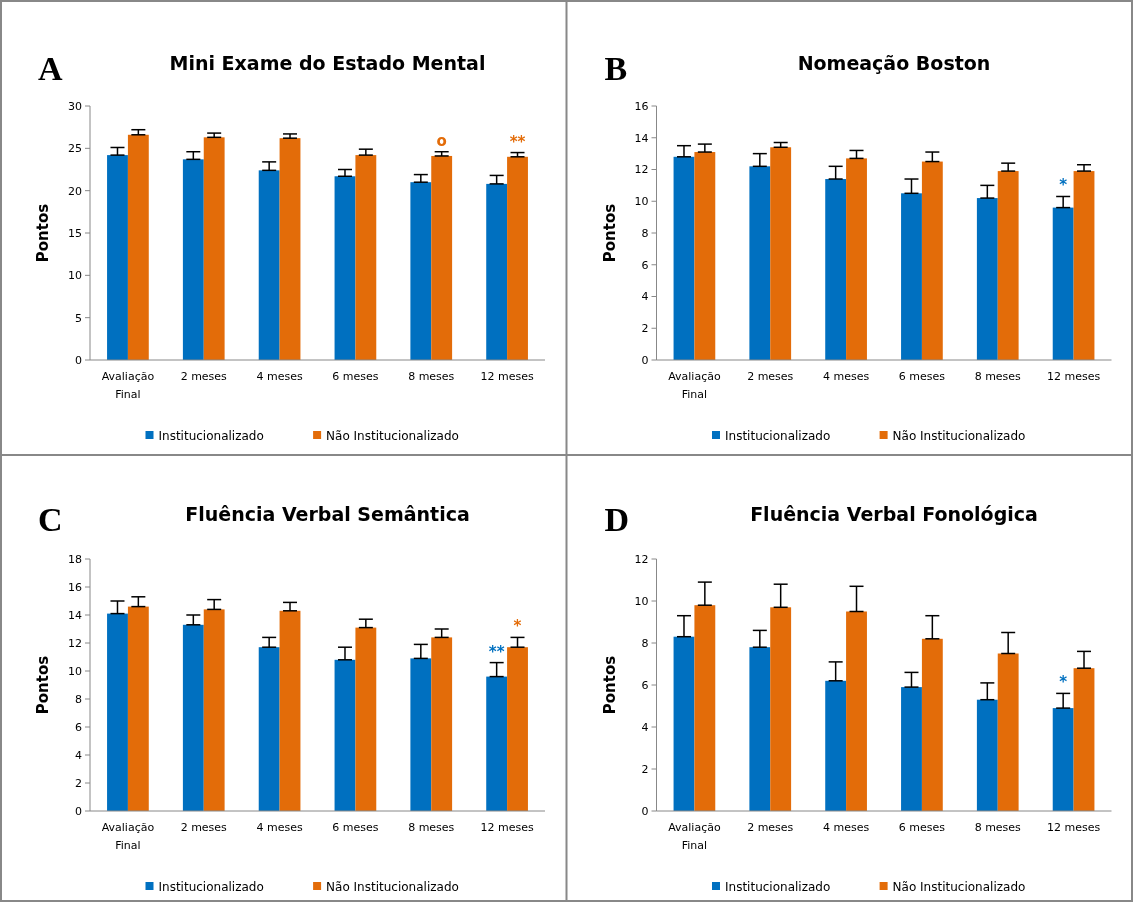 Image resolution: width=1133 pixels, height=902 pixels. I want to click on y-tick-label: 25, so click(75, 149).